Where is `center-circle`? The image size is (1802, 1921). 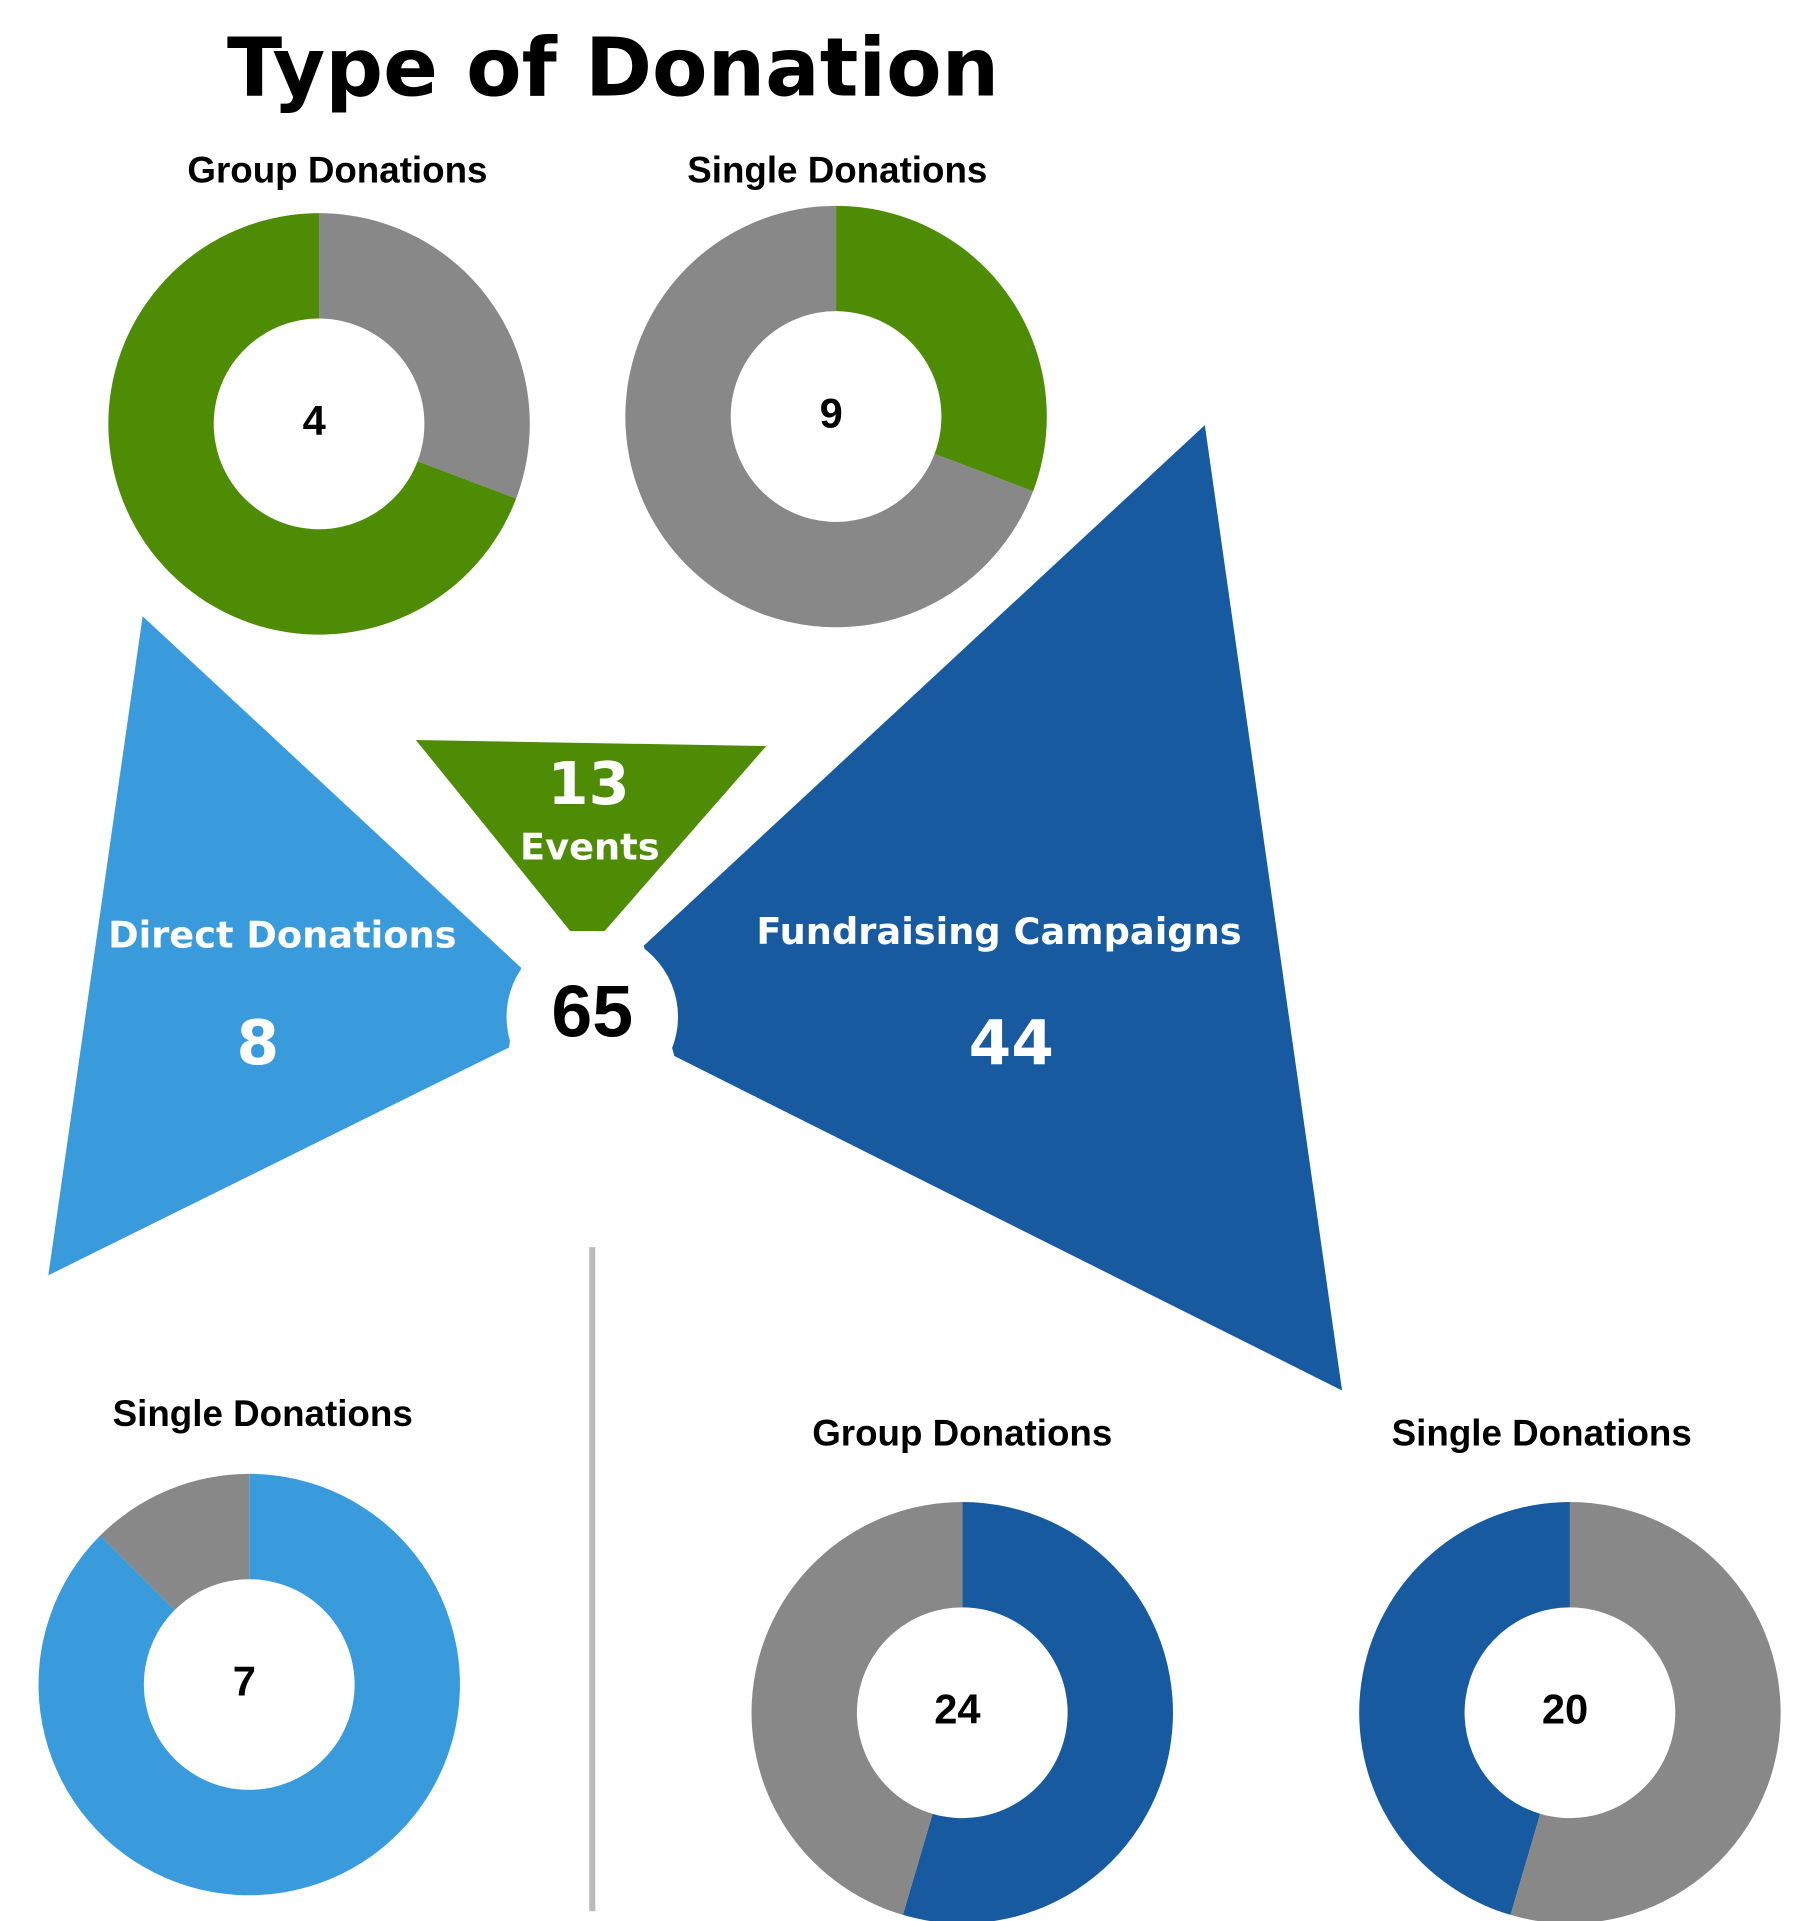 center-circle is located at coordinates (592, 1017).